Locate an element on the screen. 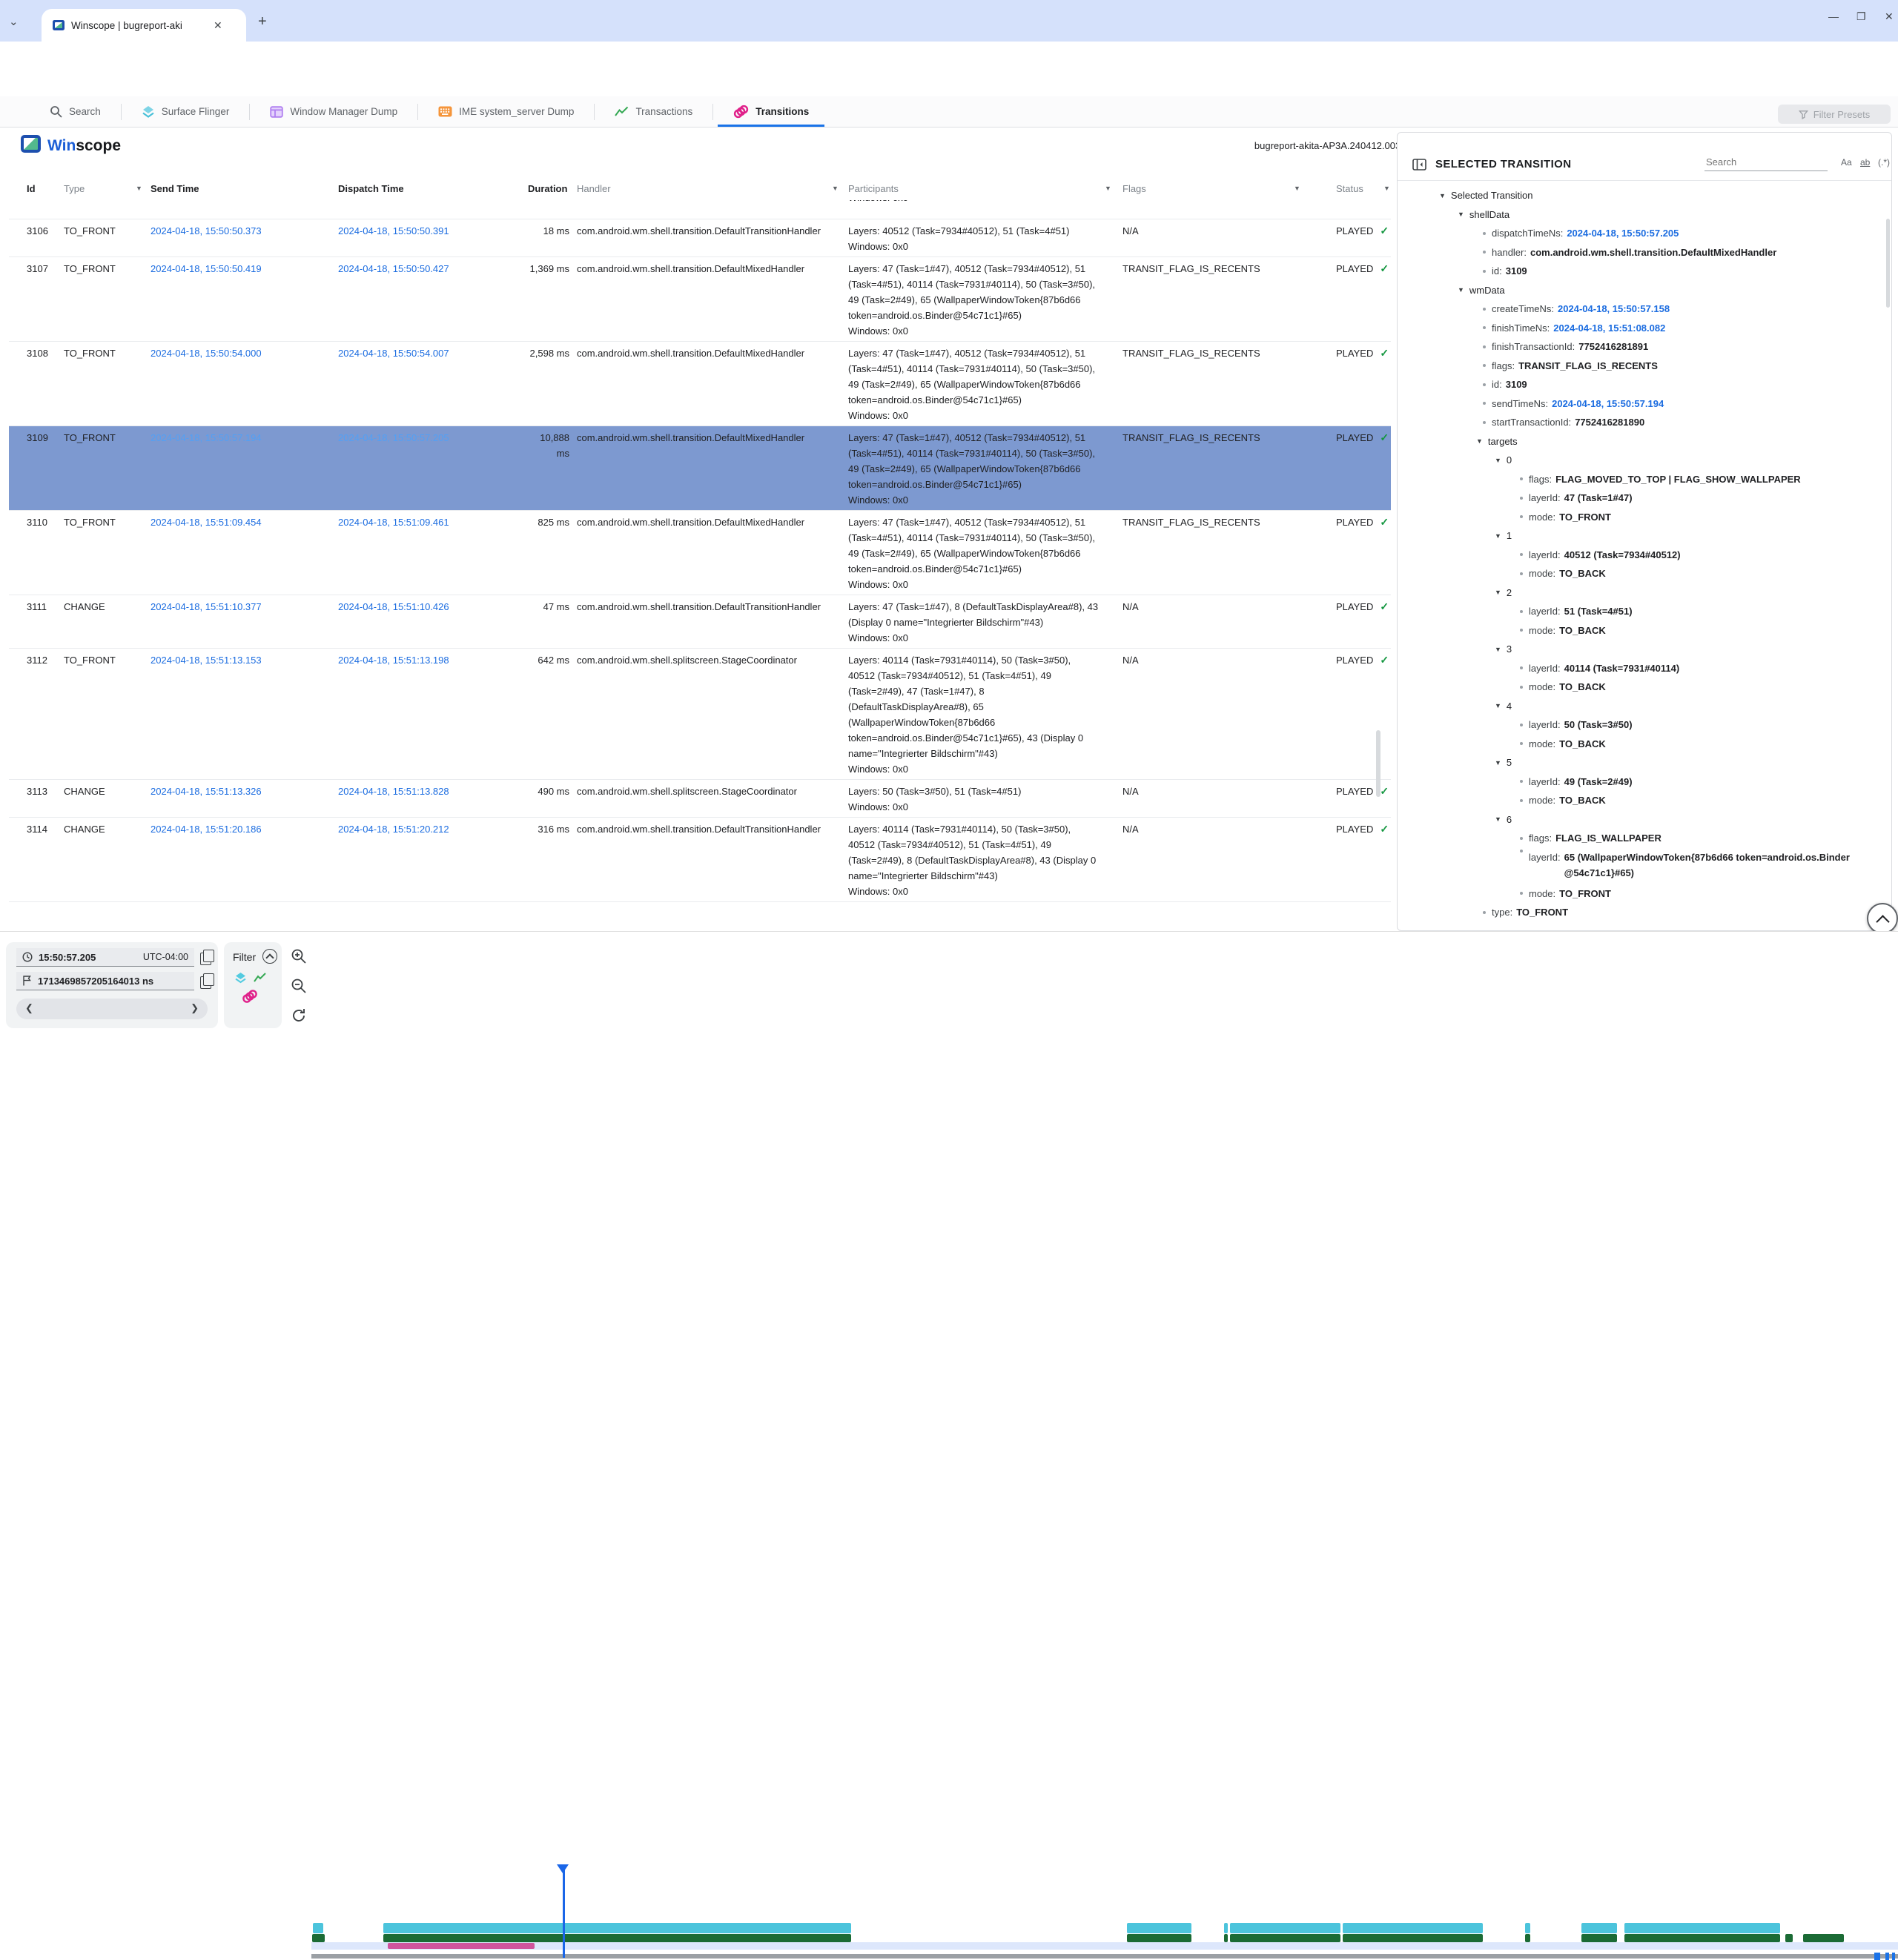  cell-send-time: 2024-04-18, 15:50:54.000 is located at coordinates (206, 353).